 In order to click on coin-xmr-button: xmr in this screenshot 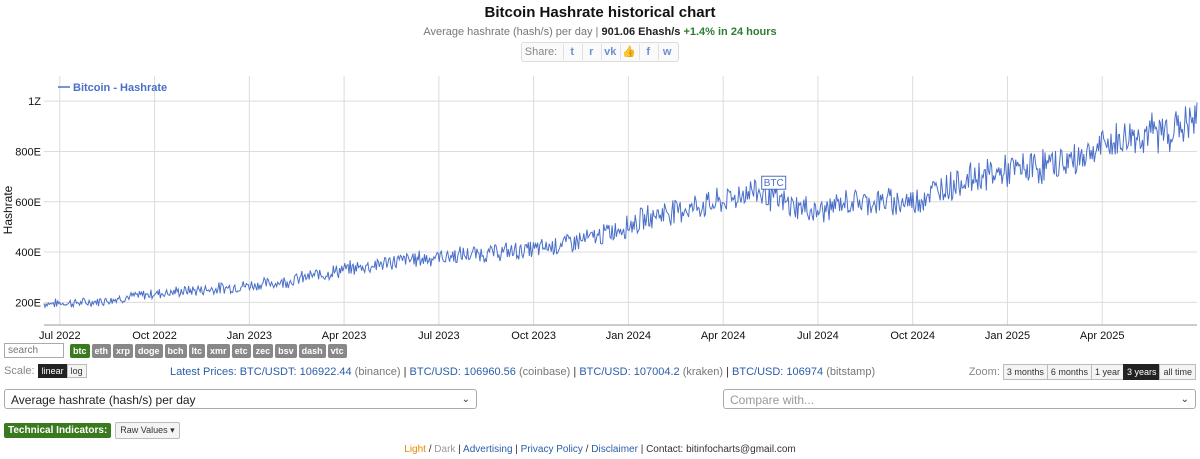, I will do `click(218, 350)`.